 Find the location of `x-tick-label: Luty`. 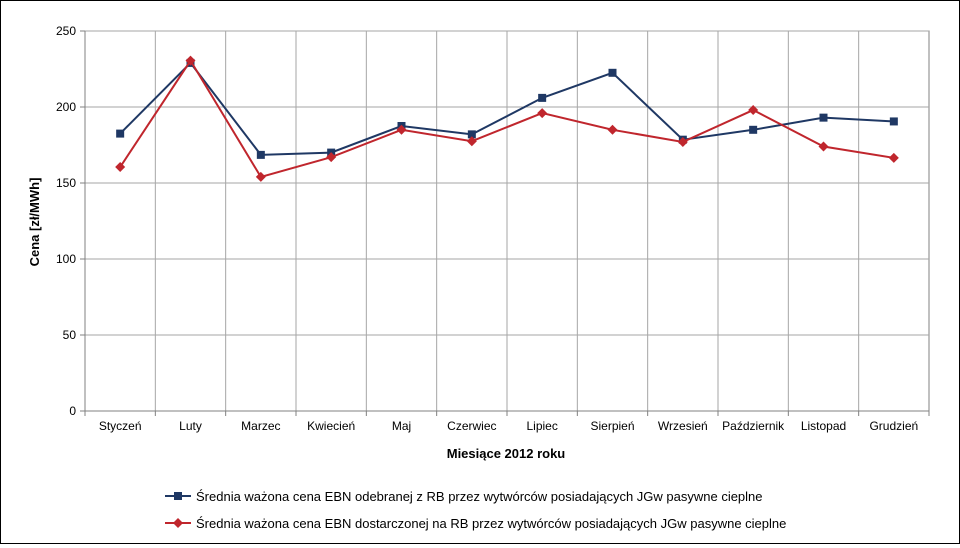

x-tick-label: Luty is located at coordinates (190, 426).